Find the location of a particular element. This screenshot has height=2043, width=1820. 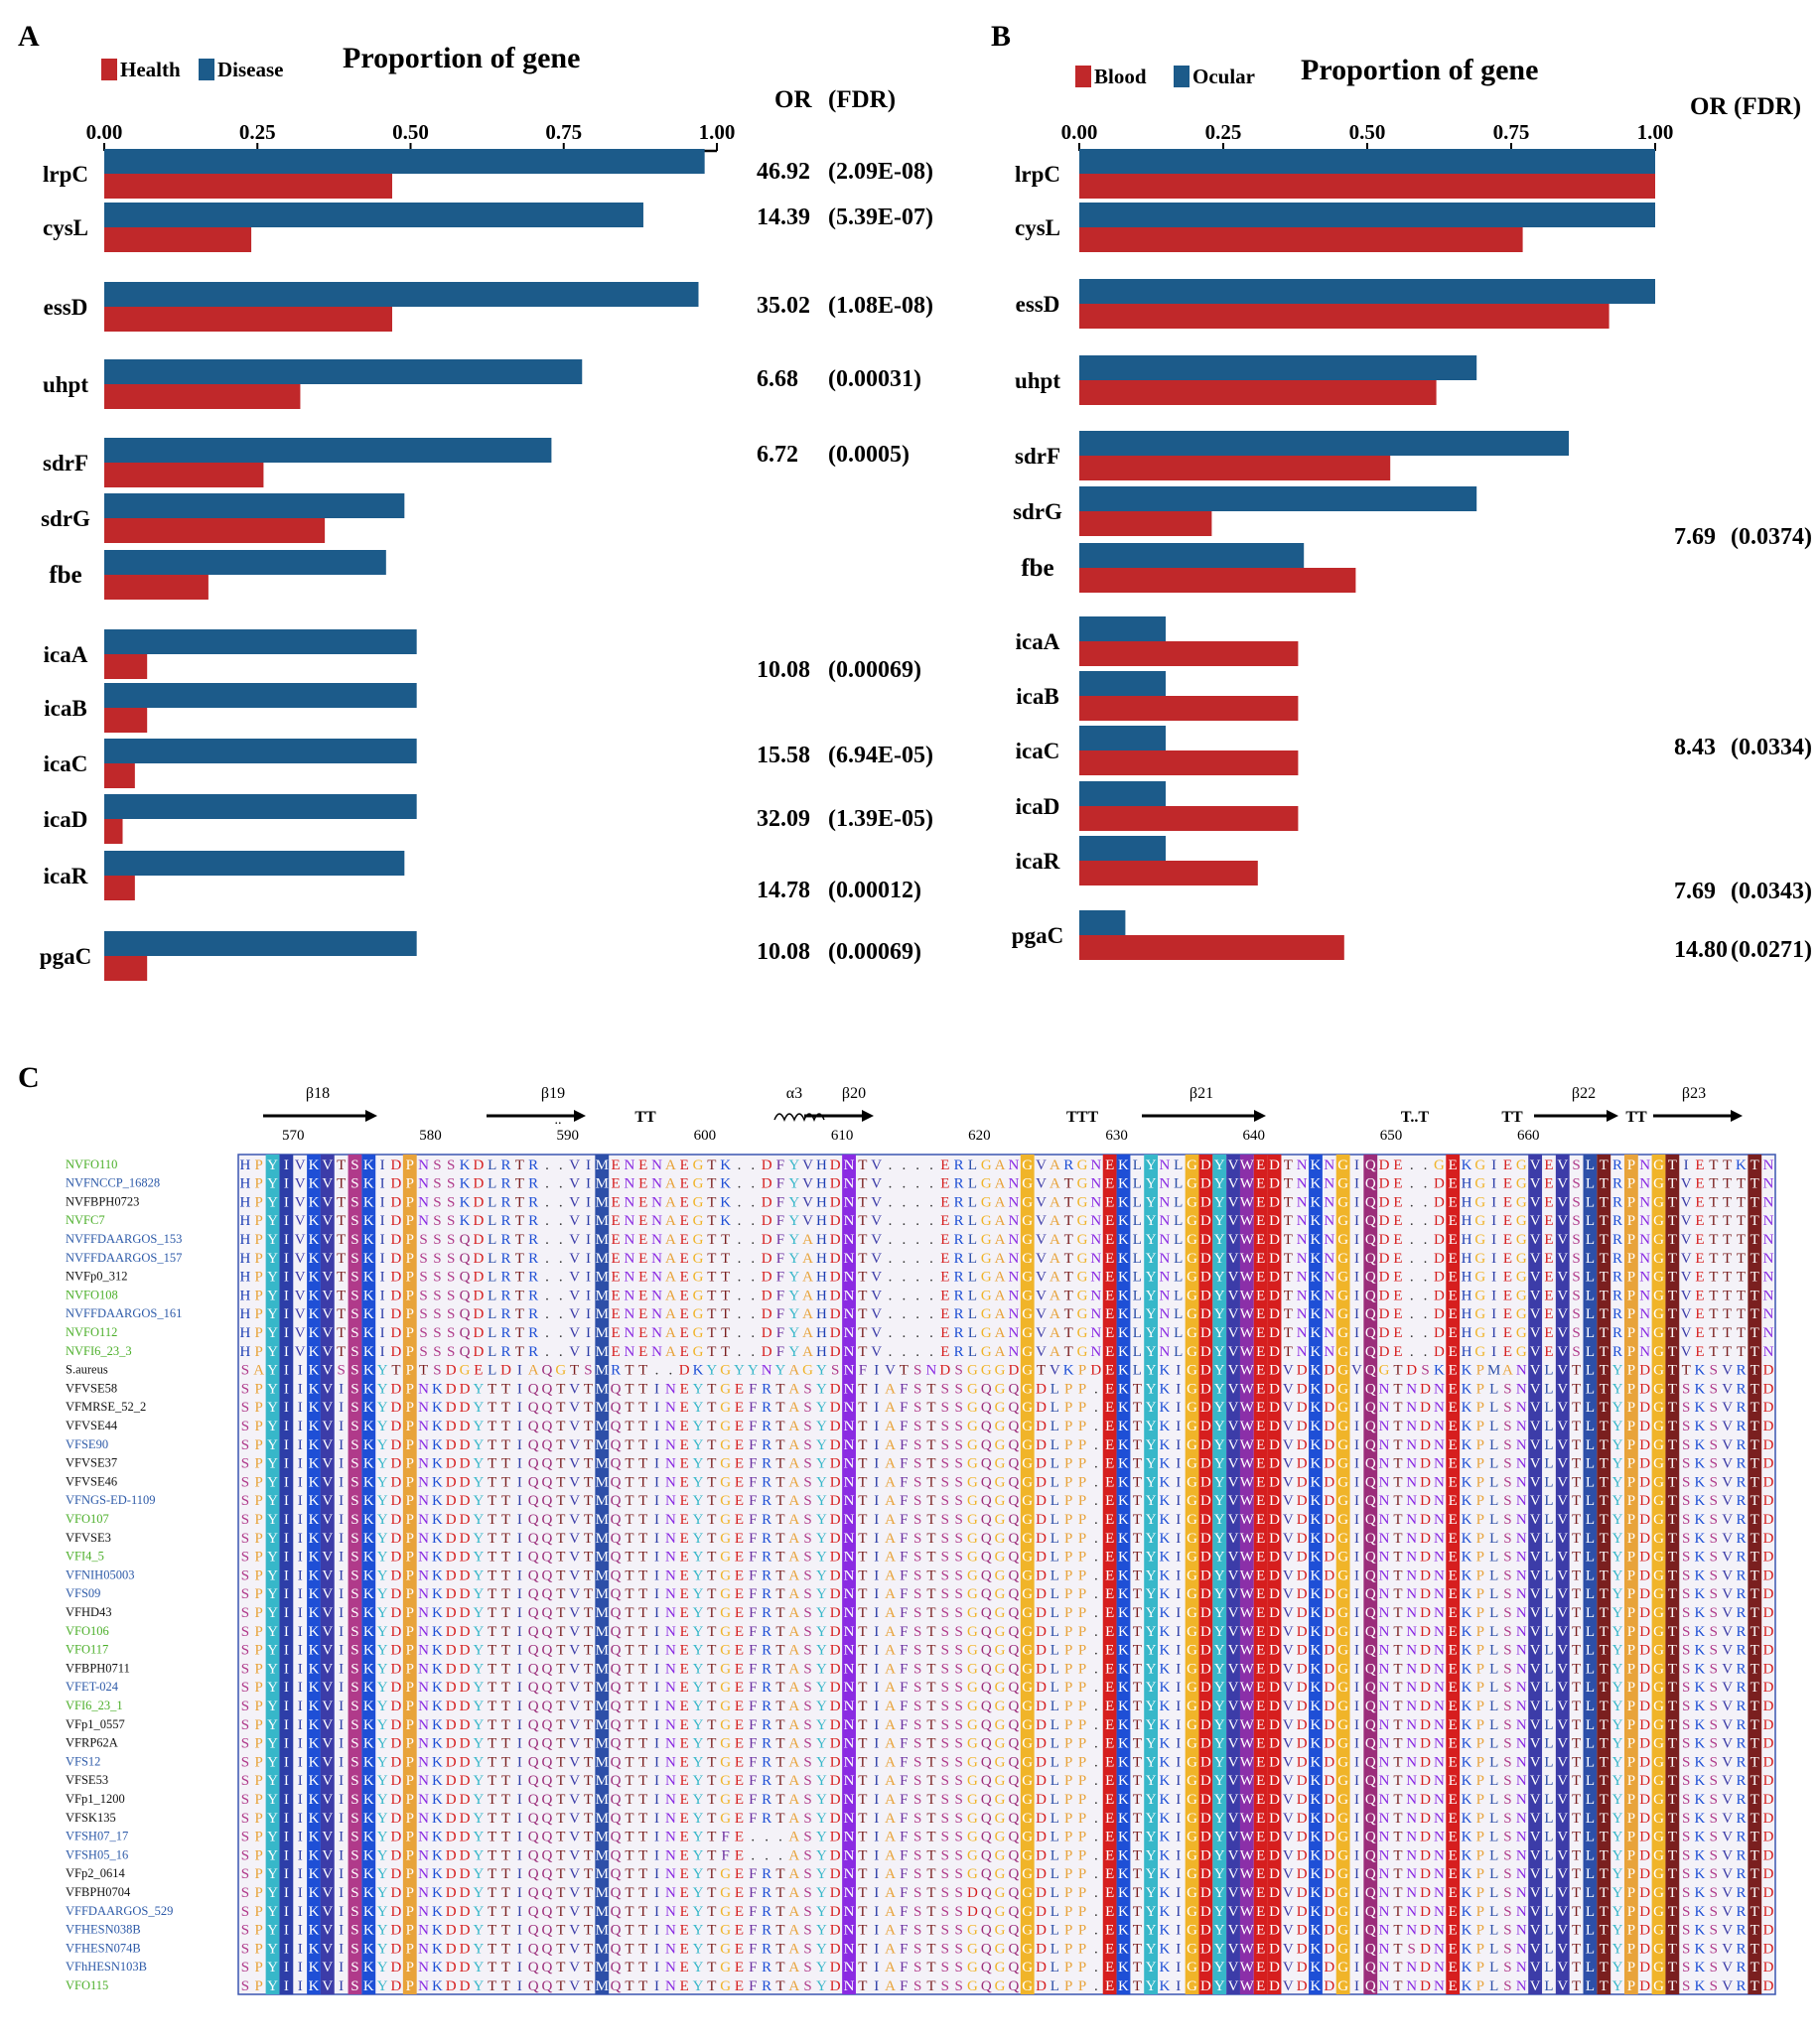

fdr-value: (6.94E-05) is located at coordinates (880, 755).